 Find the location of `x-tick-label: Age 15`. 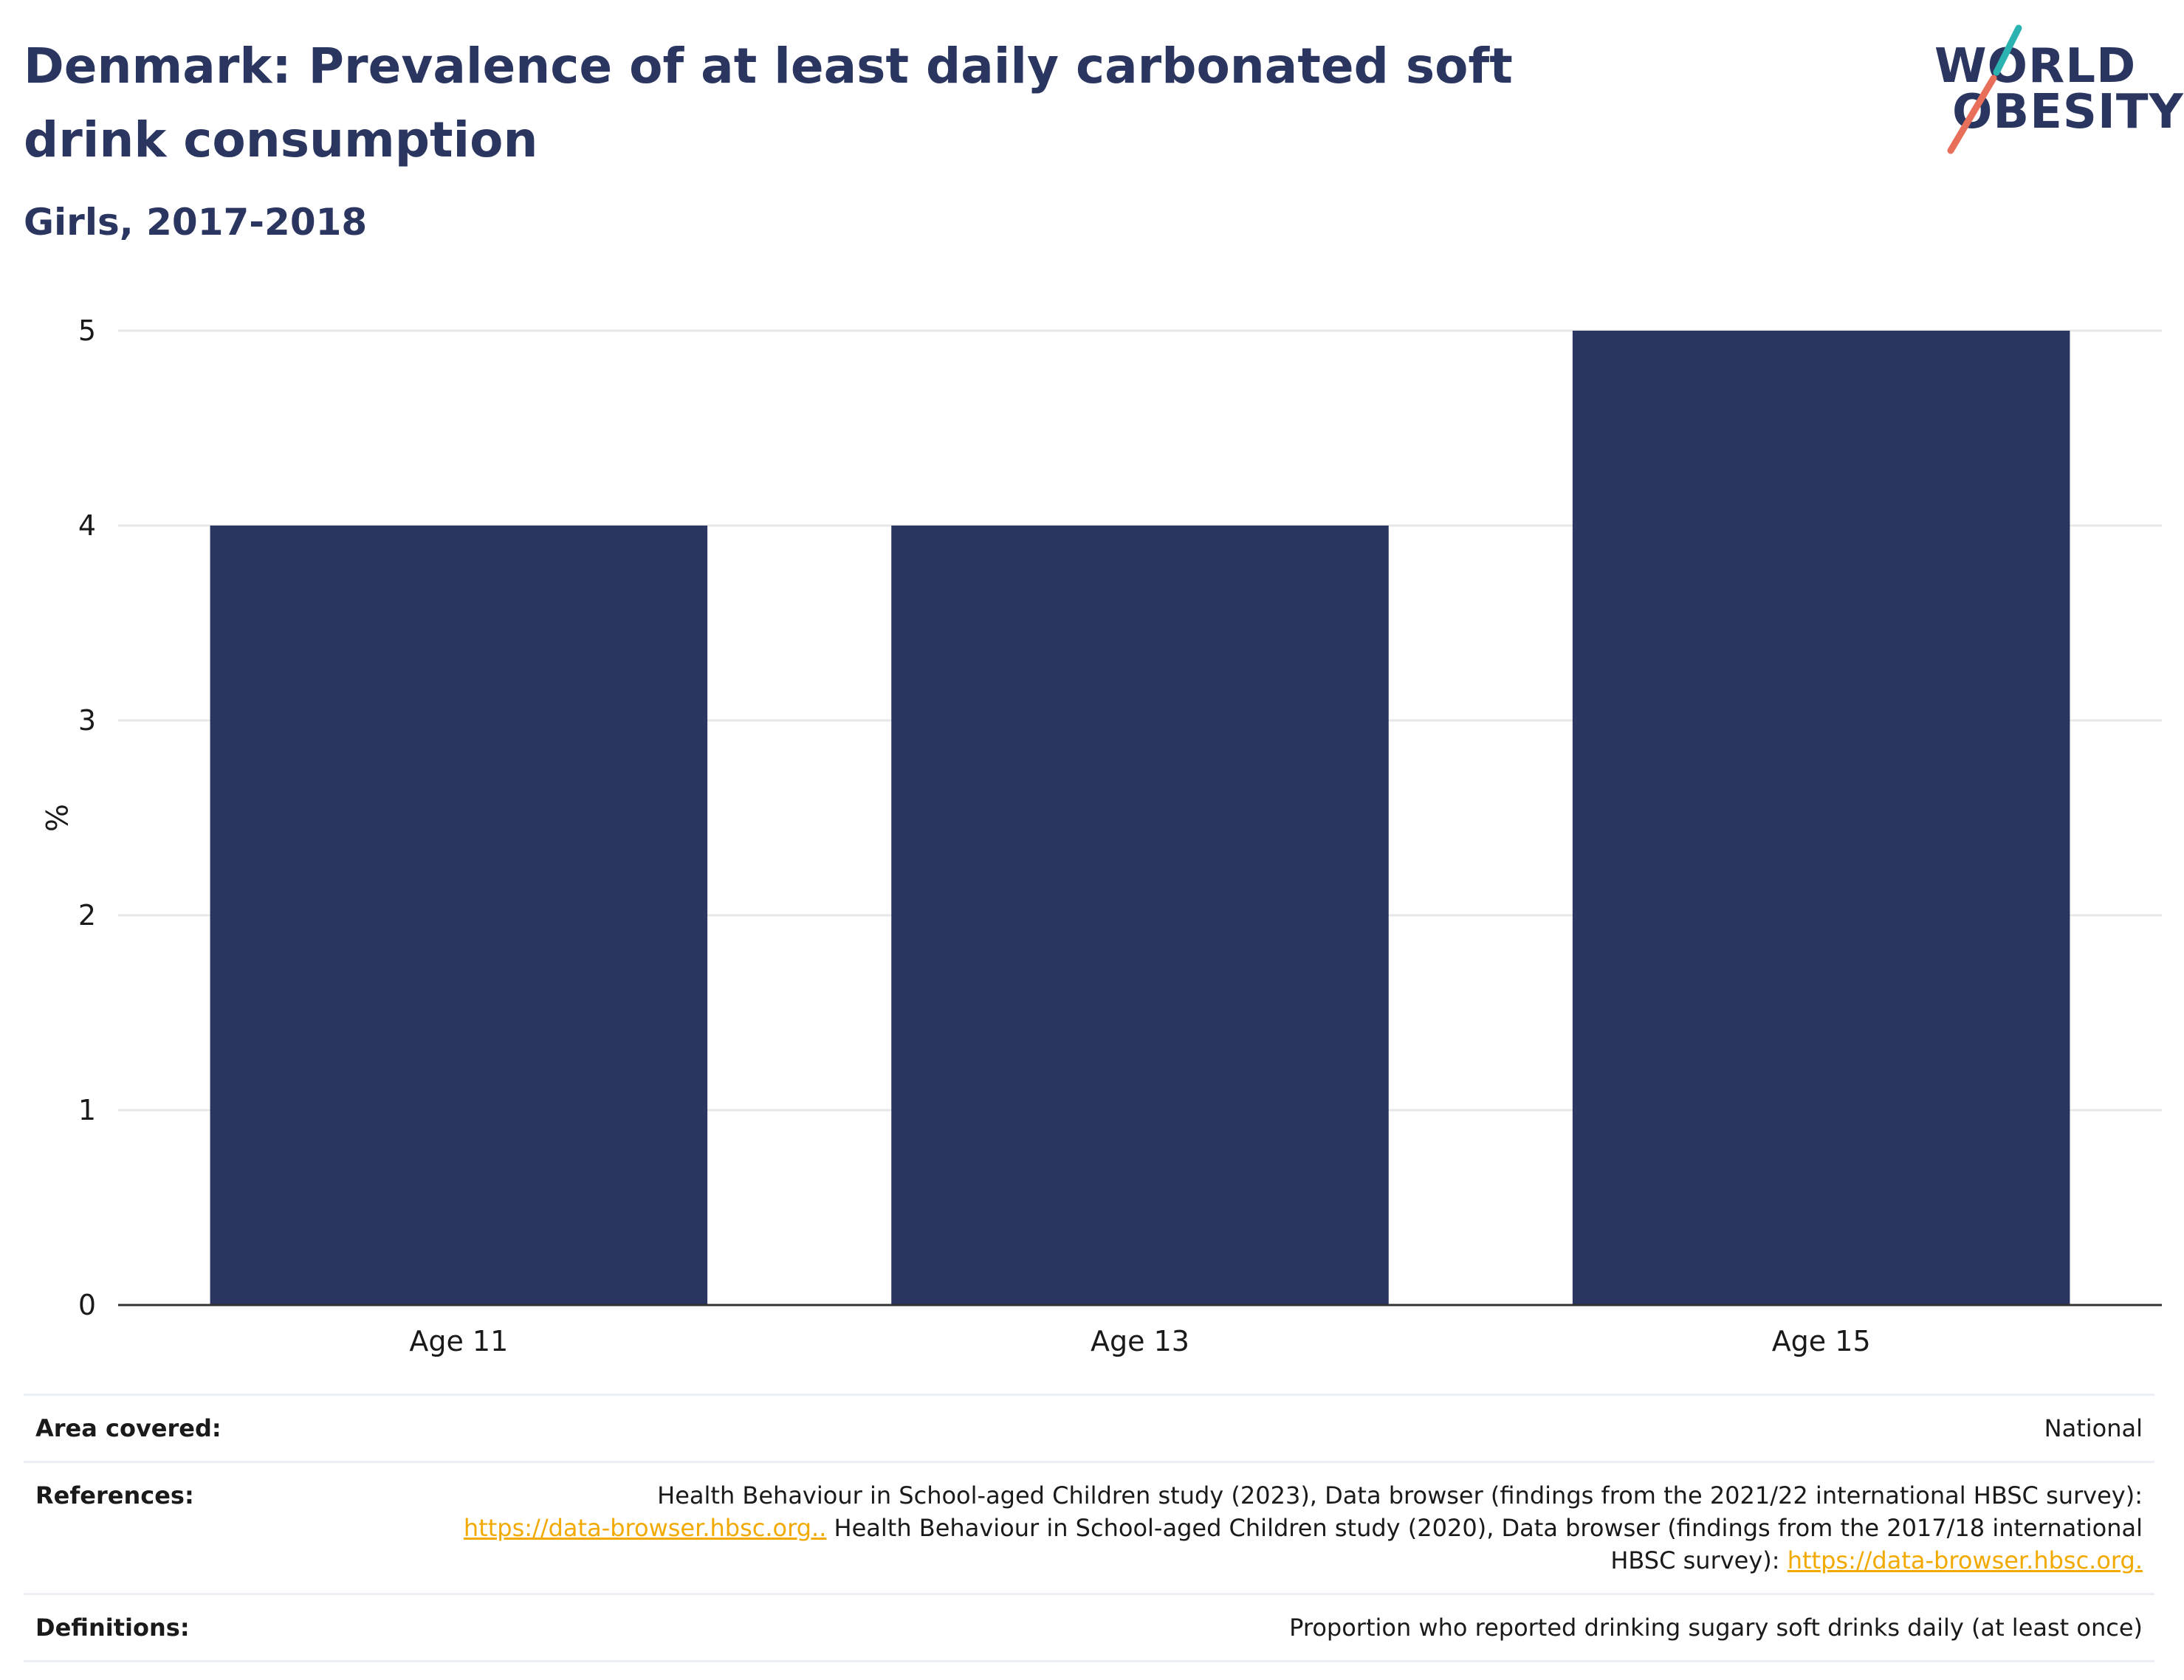

x-tick-label: Age 15 is located at coordinates (1821, 1341).